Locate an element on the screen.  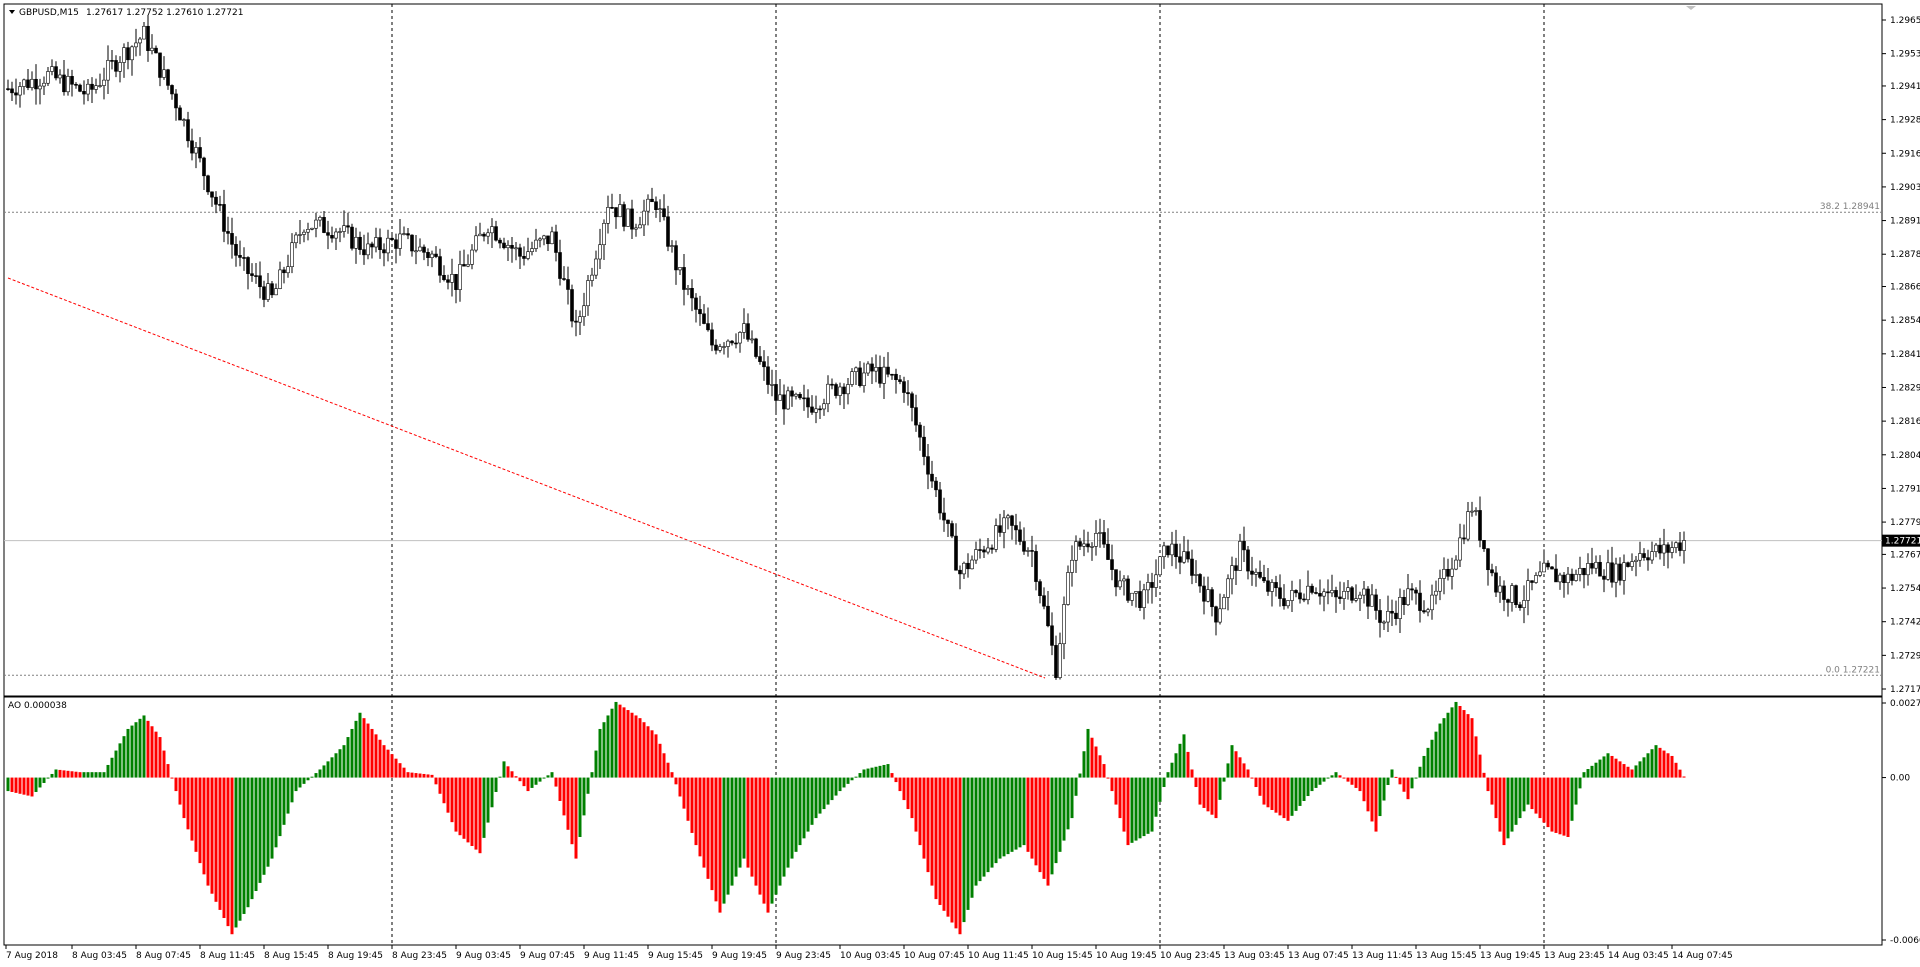
symbol-dropdown-icon is located at coordinates (12, 12).